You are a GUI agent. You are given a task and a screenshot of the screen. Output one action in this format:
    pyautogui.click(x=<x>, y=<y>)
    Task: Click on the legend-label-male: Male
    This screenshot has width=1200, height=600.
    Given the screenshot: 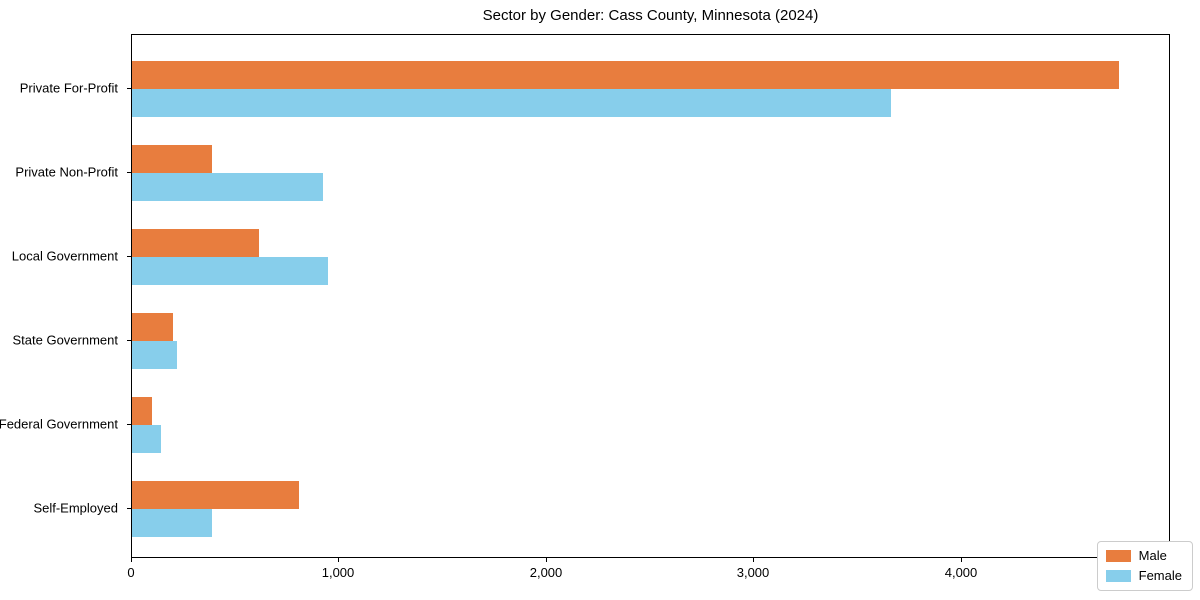 What is the action you would take?
    pyautogui.click(x=1152, y=555)
    